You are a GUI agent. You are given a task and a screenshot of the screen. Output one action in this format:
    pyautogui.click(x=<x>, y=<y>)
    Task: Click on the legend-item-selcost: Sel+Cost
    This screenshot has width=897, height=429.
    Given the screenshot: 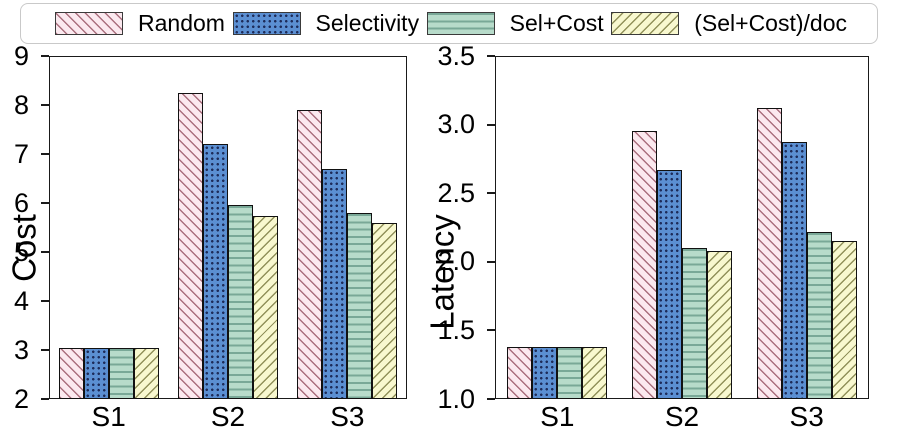 What is the action you would take?
    pyautogui.click(x=515, y=23)
    